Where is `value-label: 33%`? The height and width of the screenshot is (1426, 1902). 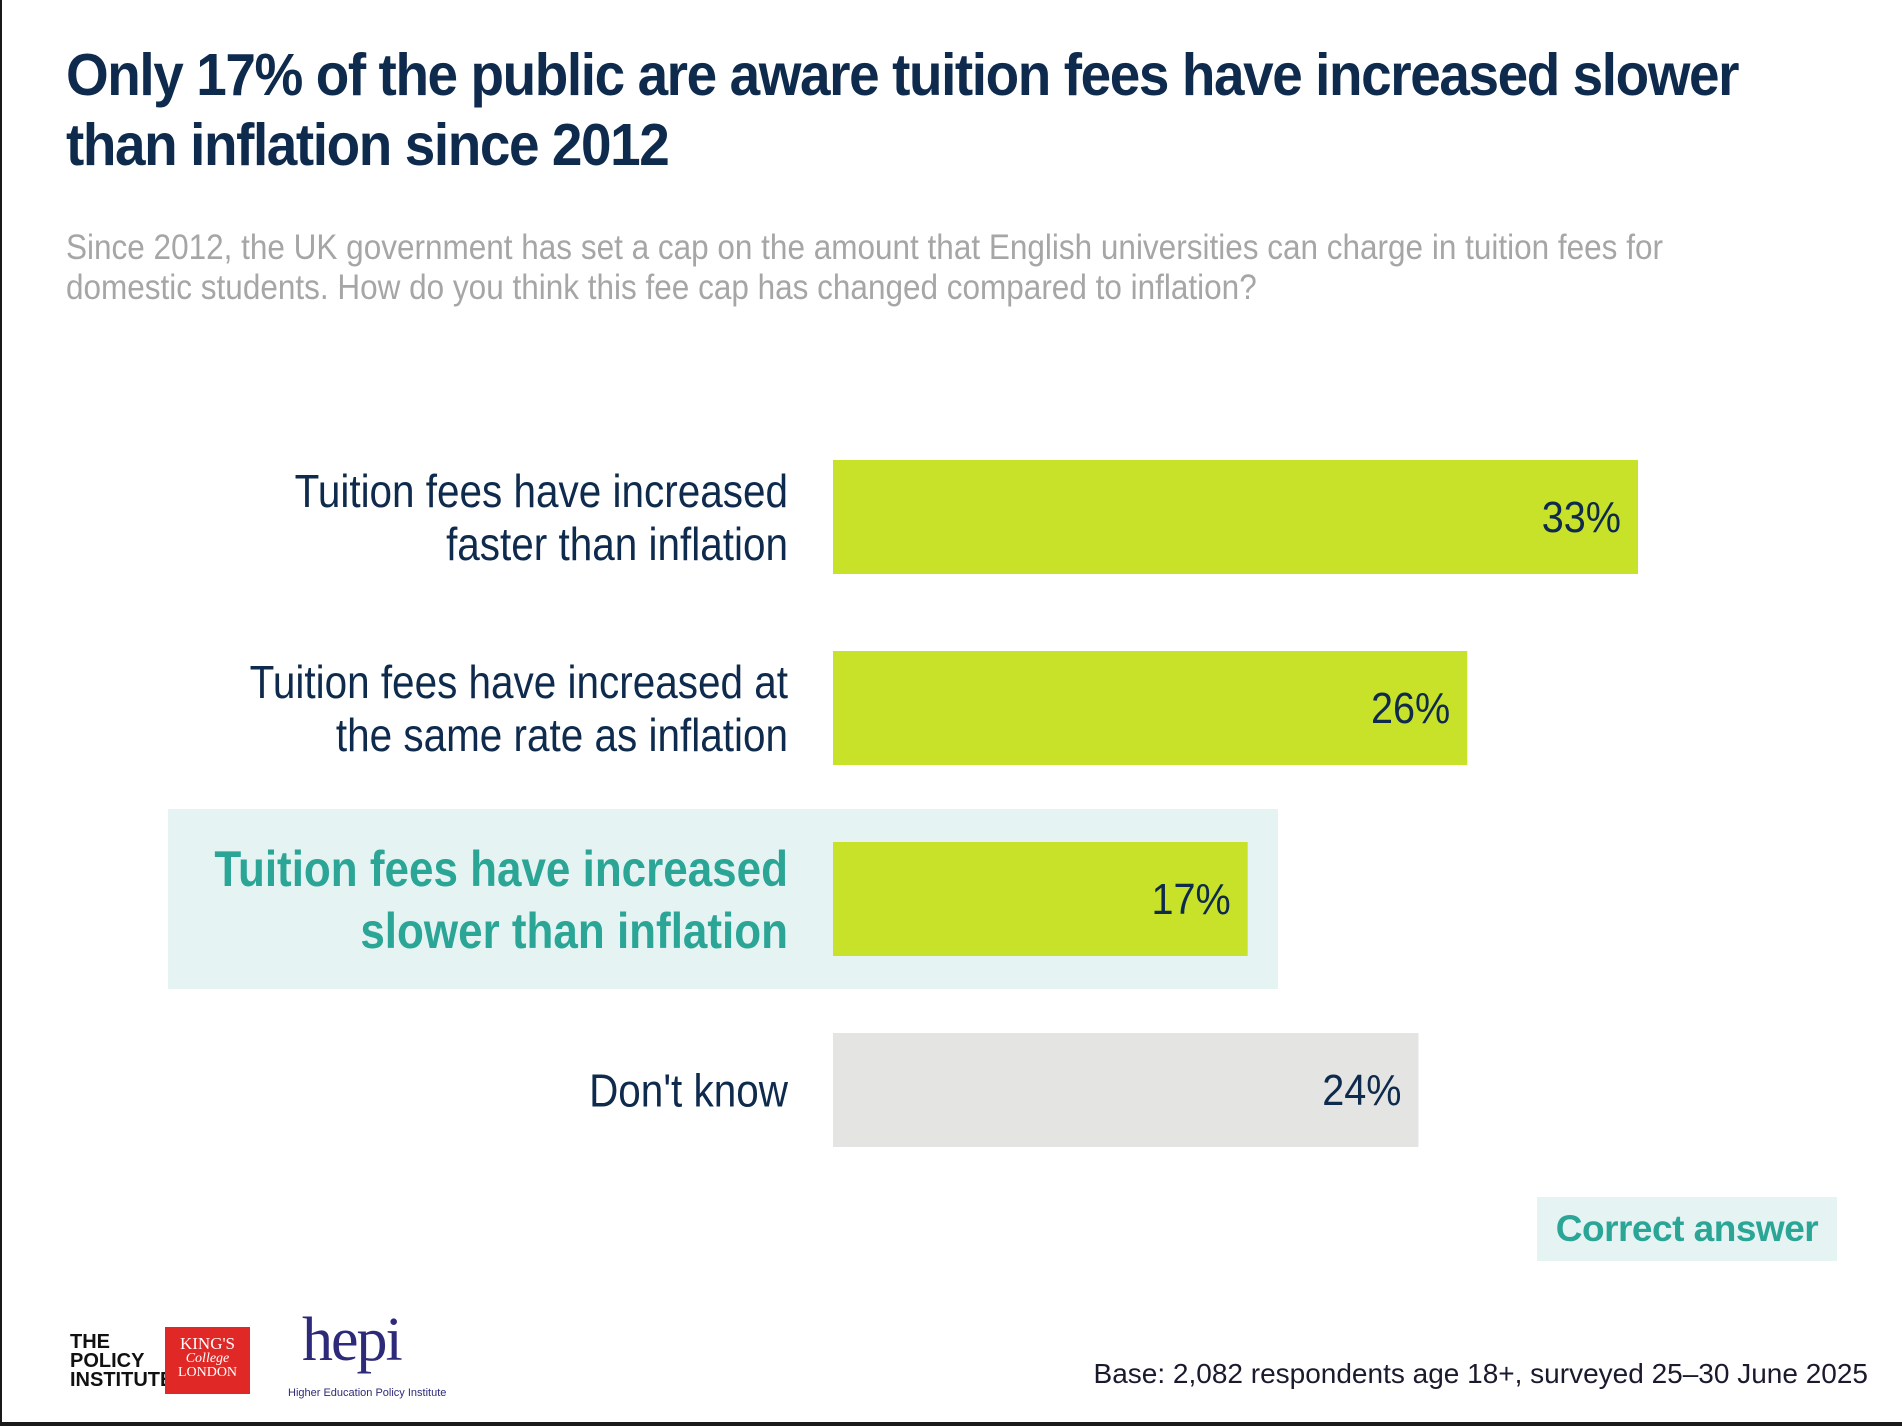 value-label: 33% is located at coordinates (1581, 516).